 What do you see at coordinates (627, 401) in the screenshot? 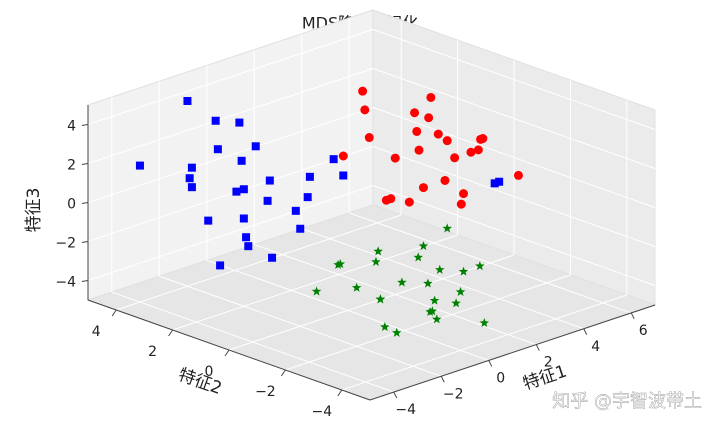
I see `watermark: 知乎 @宇智波带土` at bounding box center [627, 401].